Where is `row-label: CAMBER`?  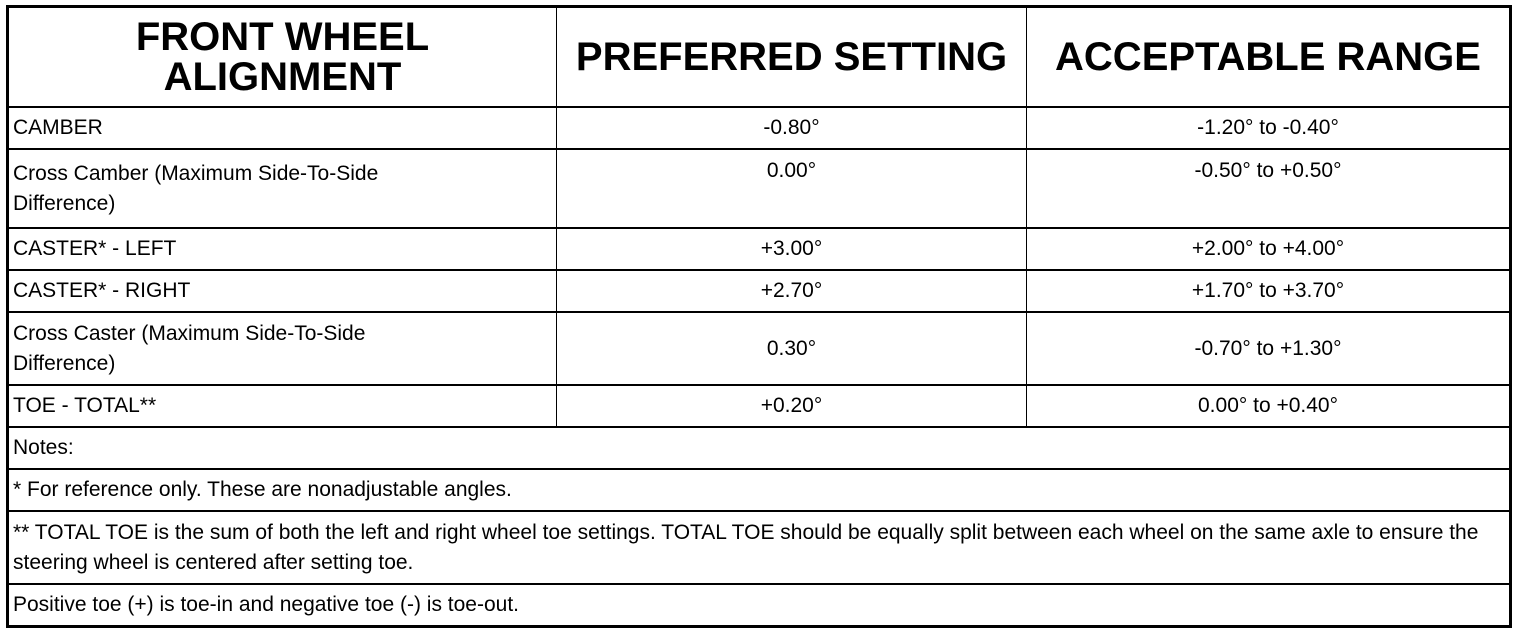
row-label: CAMBER is located at coordinates (282, 128).